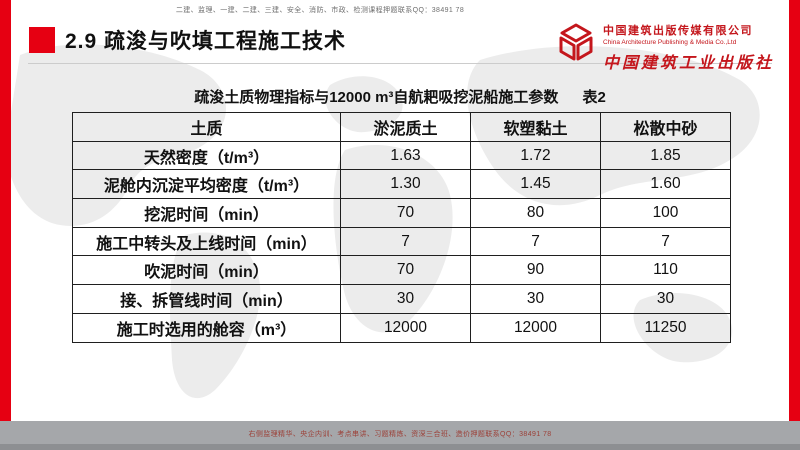  What do you see at coordinates (535, 127) in the screenshot?
I see `column-header: 软塑黏土` at bounding box center [535, 127].